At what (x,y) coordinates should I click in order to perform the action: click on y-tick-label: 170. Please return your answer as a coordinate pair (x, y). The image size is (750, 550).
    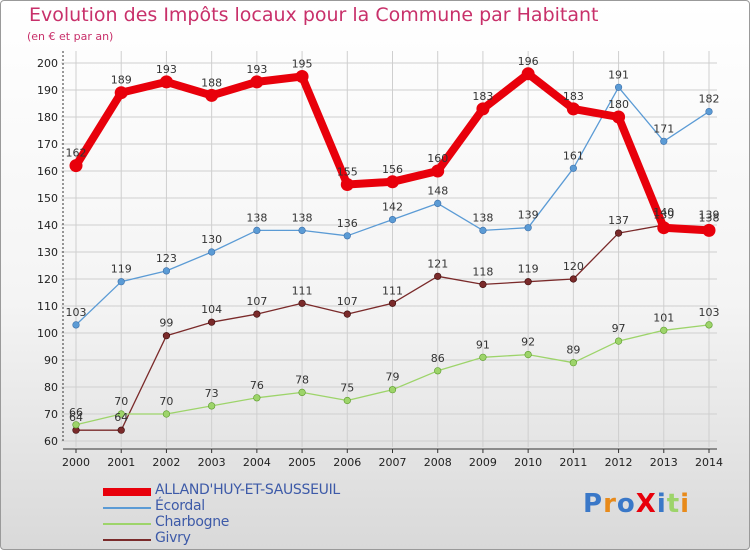
    Looking at the image, I should click on (47, 144).